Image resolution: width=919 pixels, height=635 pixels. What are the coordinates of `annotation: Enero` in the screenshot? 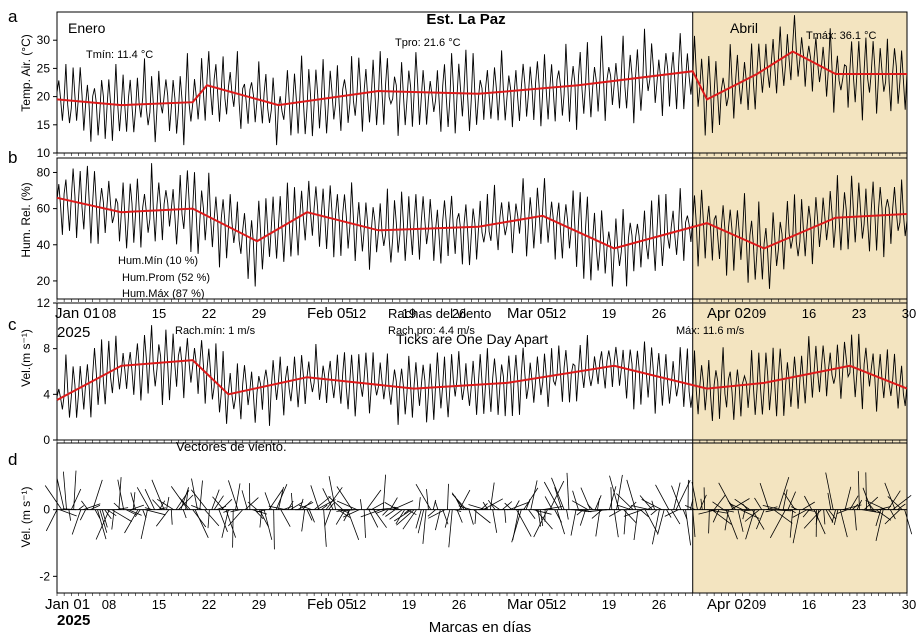 It's located at (87, 28).